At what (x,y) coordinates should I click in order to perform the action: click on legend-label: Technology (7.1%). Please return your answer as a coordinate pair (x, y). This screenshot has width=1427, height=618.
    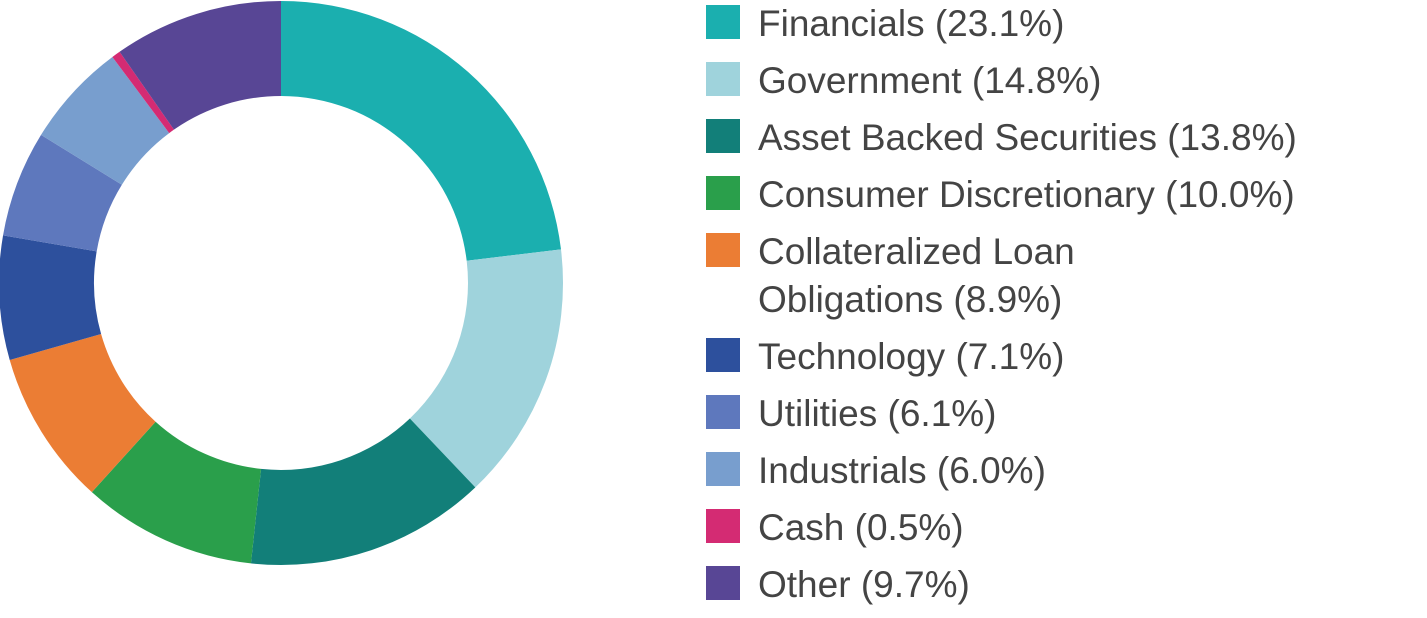
    Looking at the image, I should click on (911, 356).